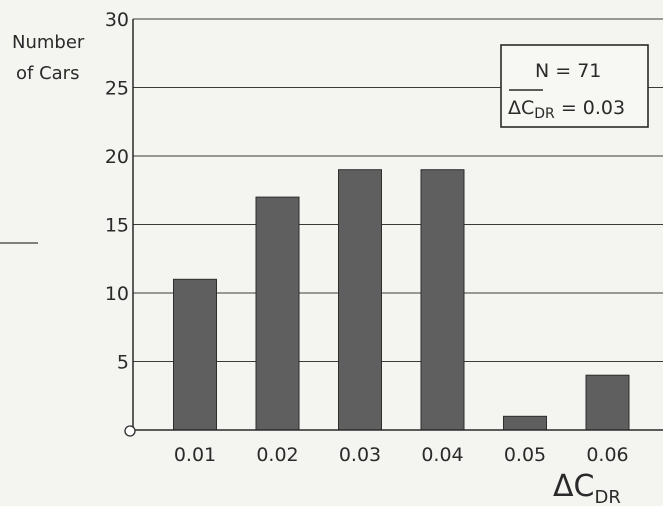  Describe the element at coordinates (117, 191) in the screenshot. I see `y-tick-labels: 5 10 15 20 25 30` at that location.